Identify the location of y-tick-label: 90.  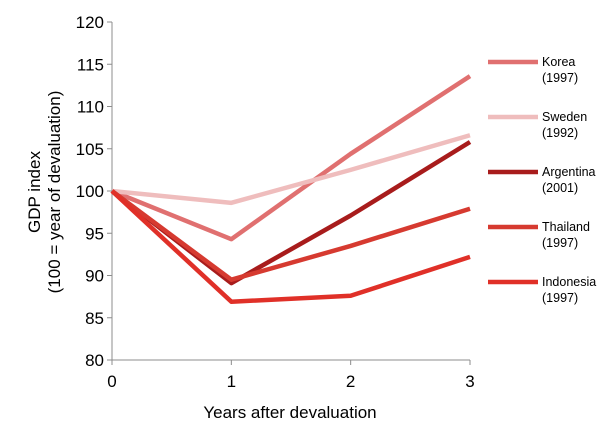
(94, 276).